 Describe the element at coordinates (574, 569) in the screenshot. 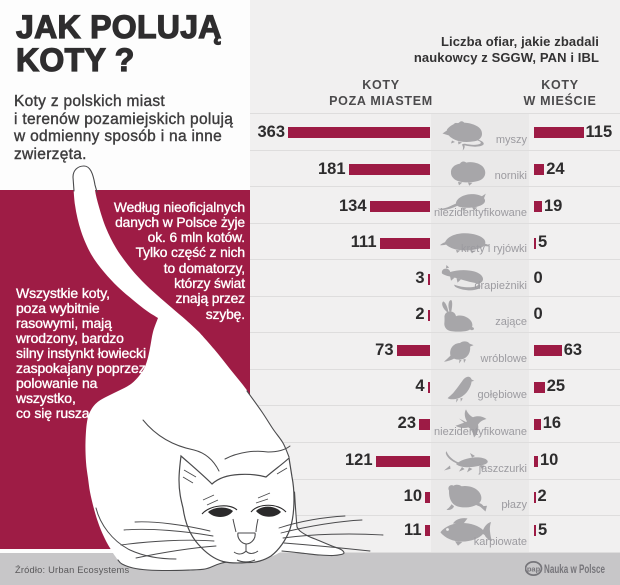

I see `svg-text: Nauka w Polsce` at that location.